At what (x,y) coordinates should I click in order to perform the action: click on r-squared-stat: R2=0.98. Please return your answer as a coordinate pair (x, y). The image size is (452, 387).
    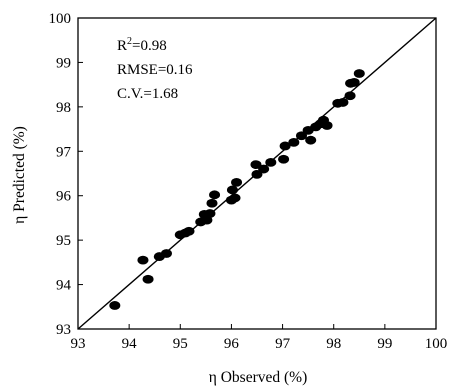
    Looking at the image, I should click on (142, 45).